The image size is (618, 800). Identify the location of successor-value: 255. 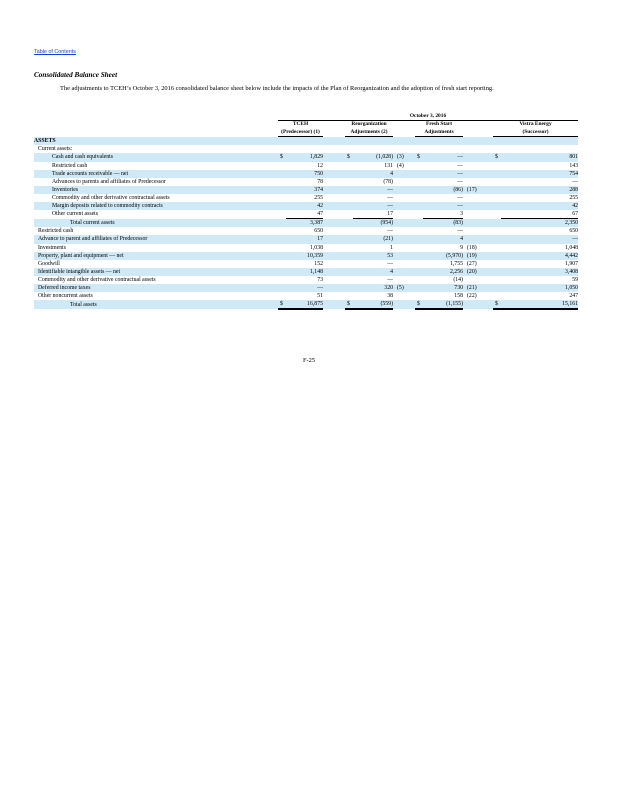
(574, 197).